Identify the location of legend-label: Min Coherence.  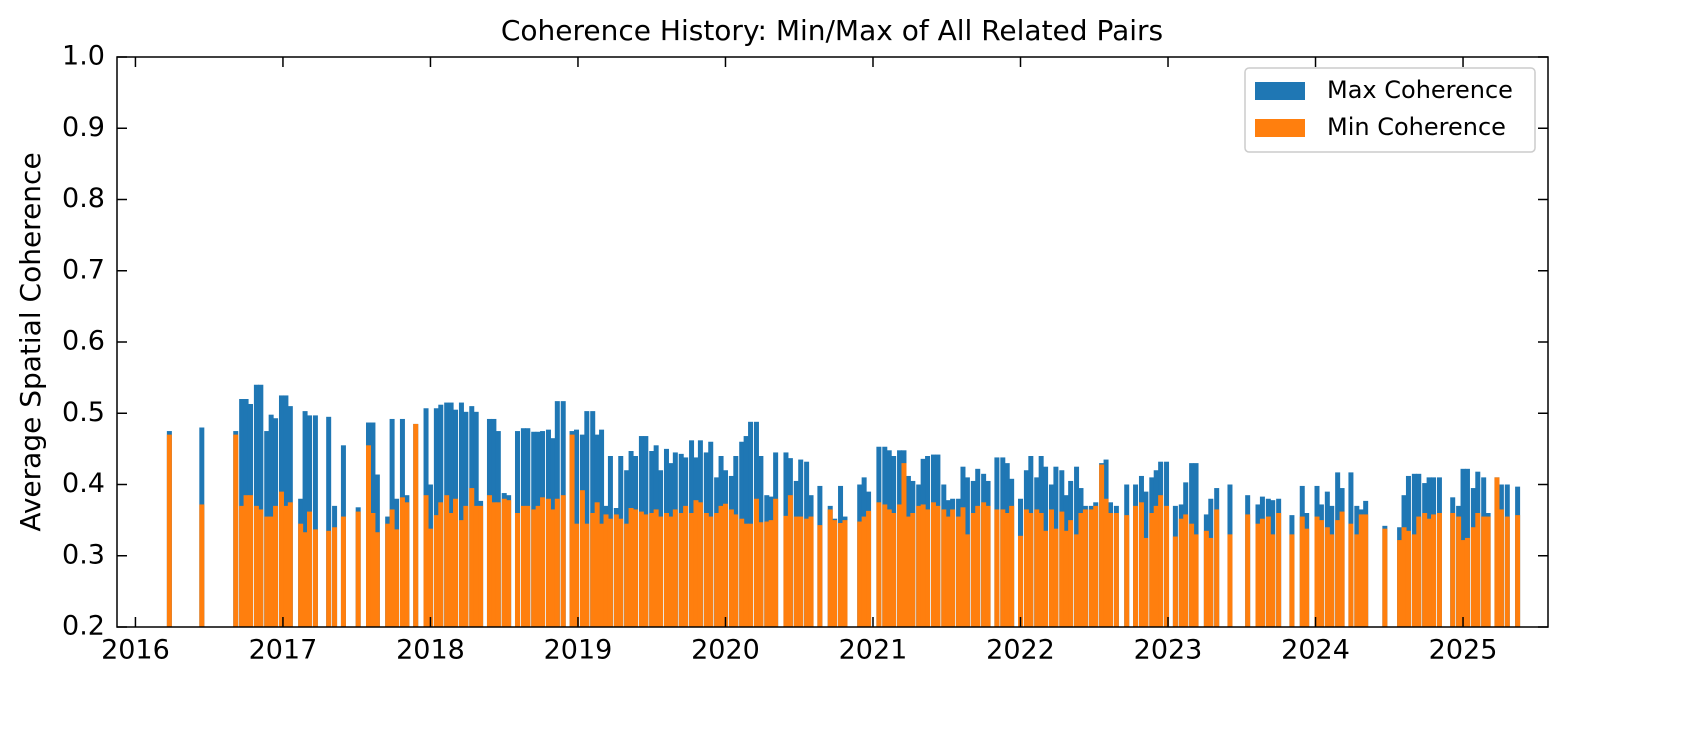
(1416, 127).